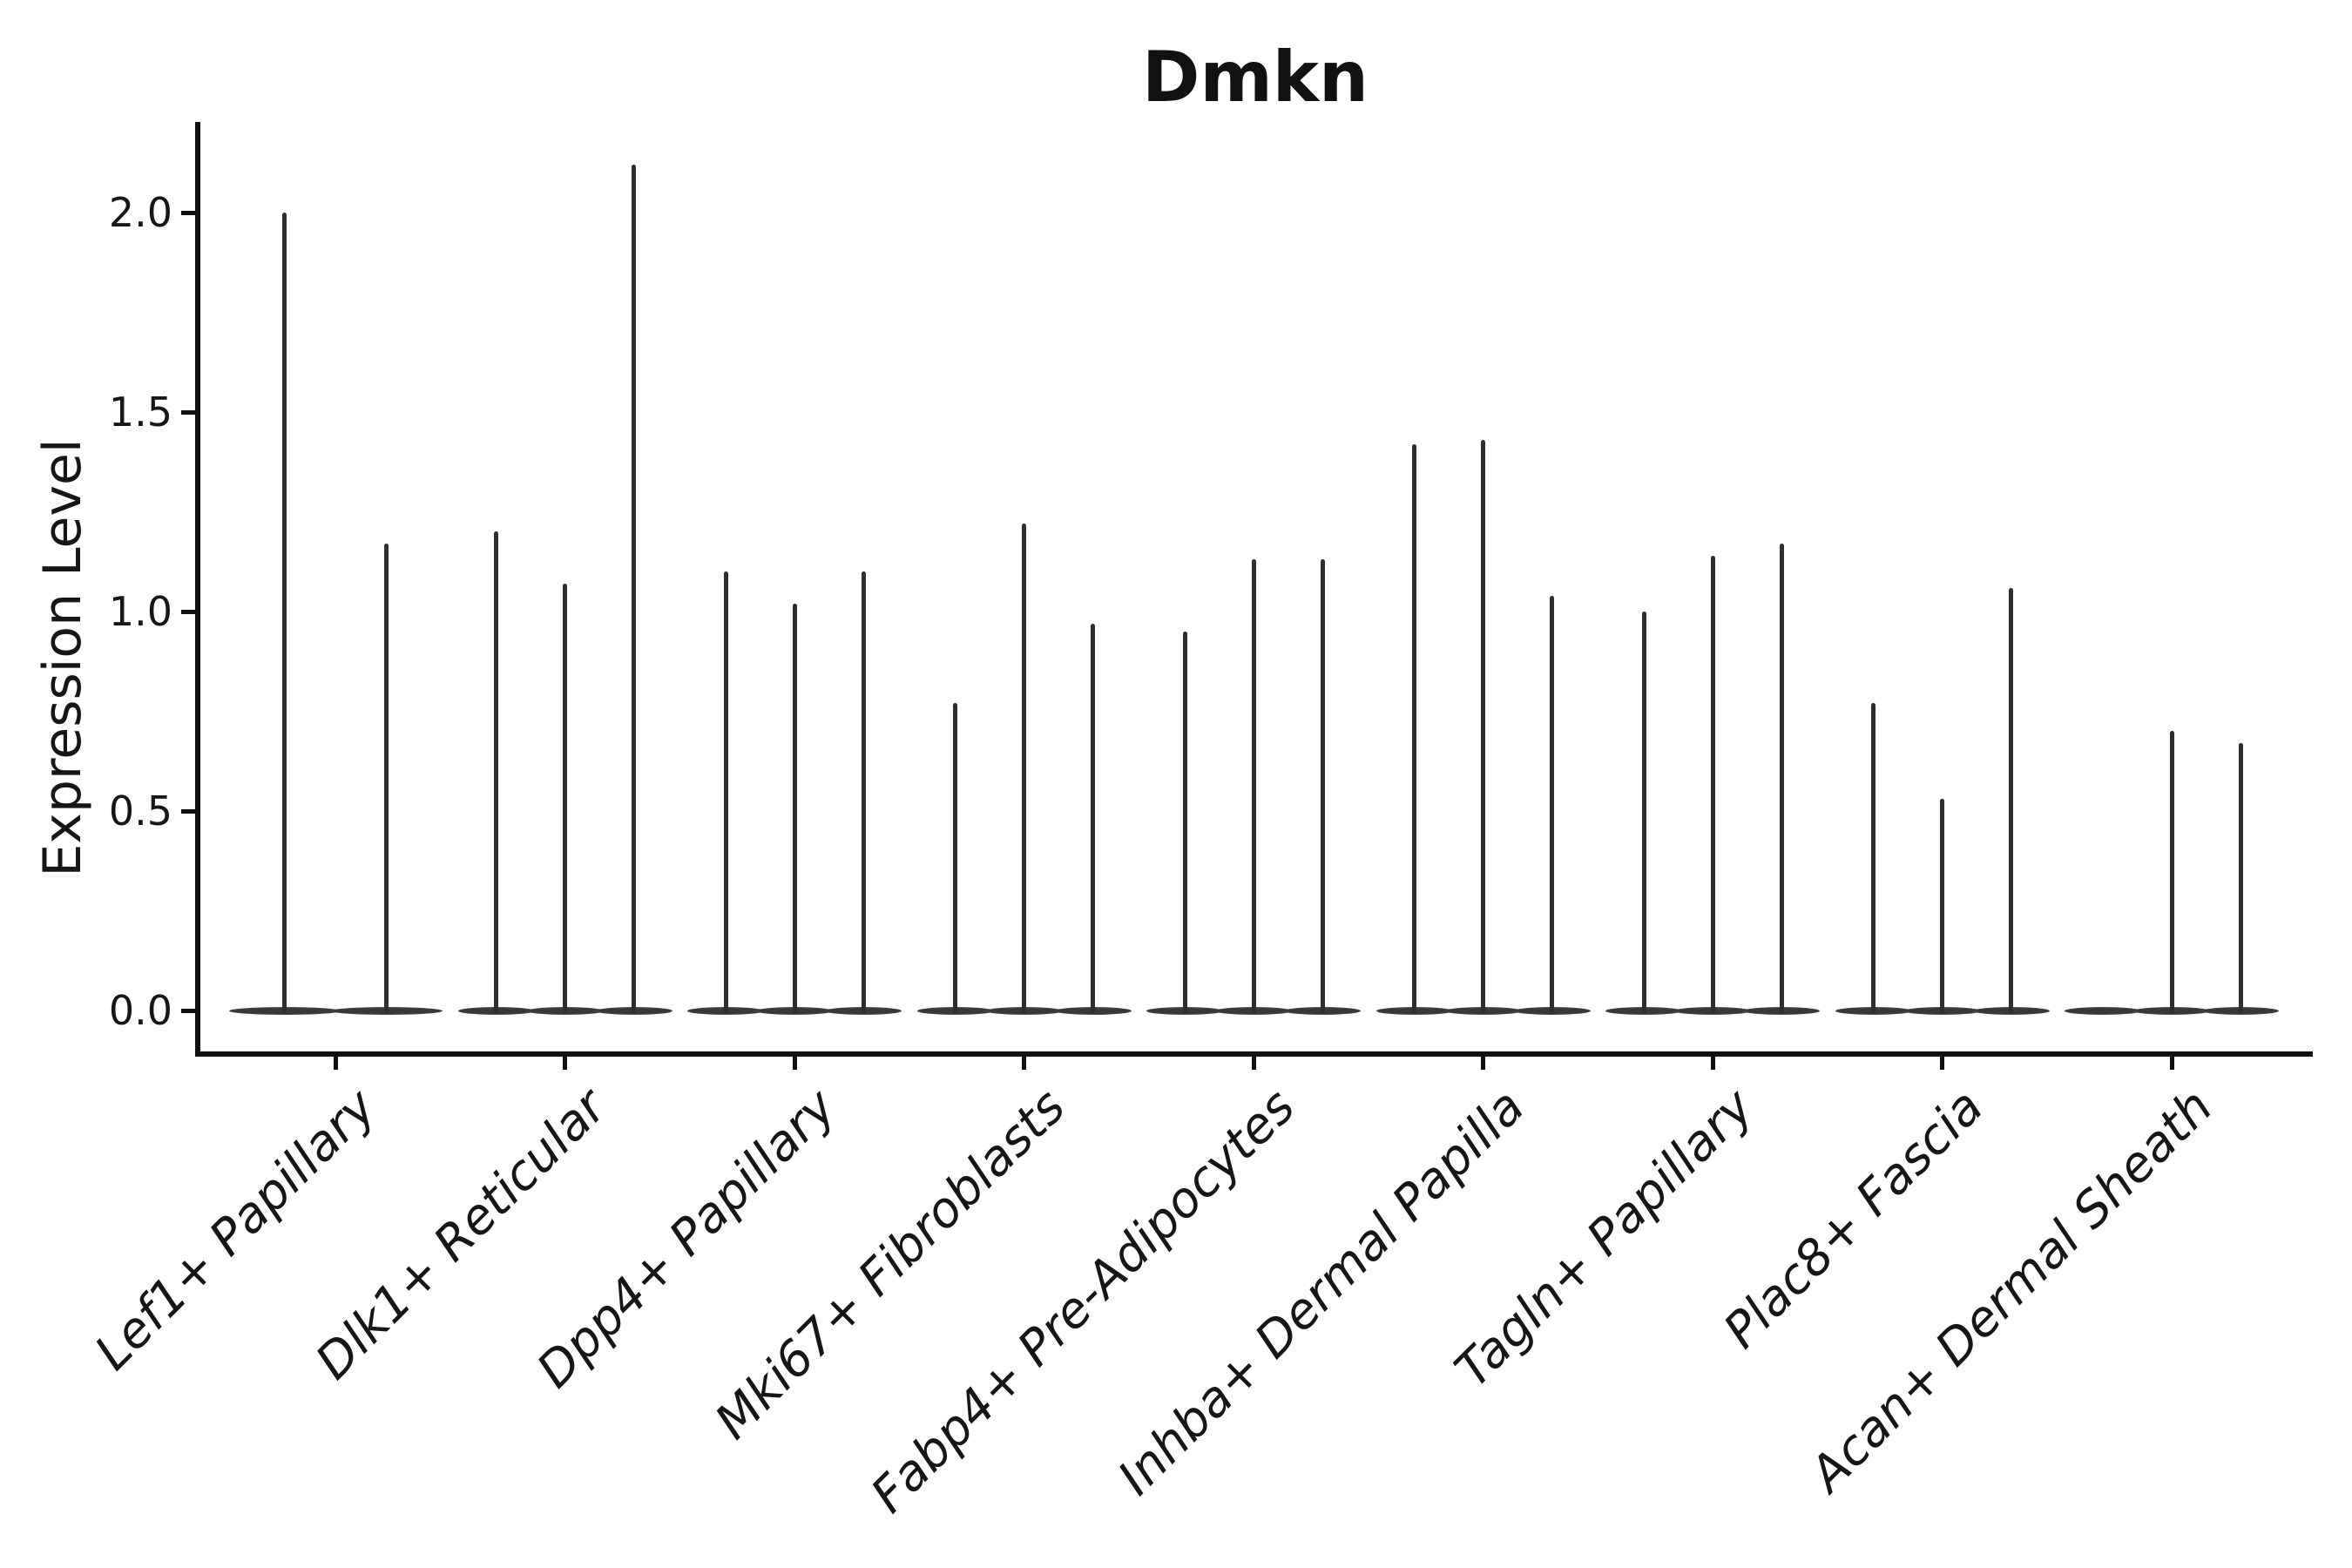 The height and width of the screenshot is (1568, 2352). Describe the element at coordinates (1255, 77) in the screenshot. I see `plot-title: Dmkn` at that location.